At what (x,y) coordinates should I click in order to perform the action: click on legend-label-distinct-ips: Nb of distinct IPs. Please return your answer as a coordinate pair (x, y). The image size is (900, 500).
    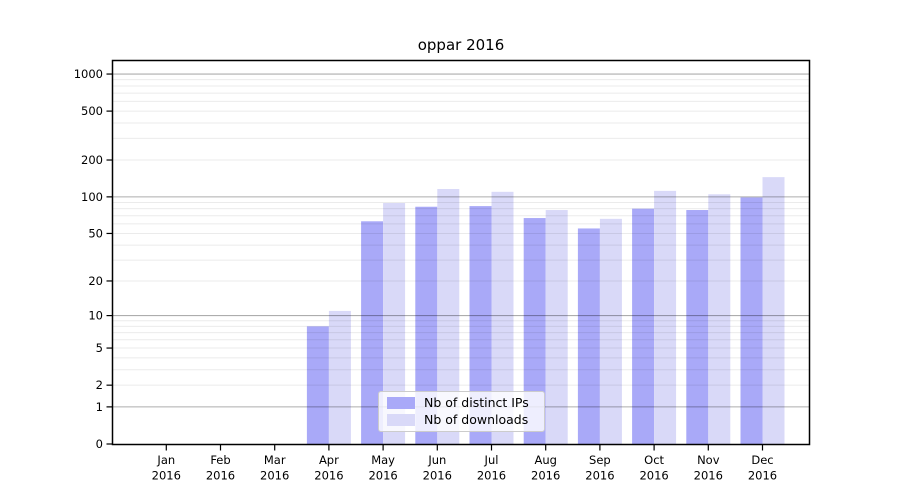
    Looking at the image, I should click on (476, 402).